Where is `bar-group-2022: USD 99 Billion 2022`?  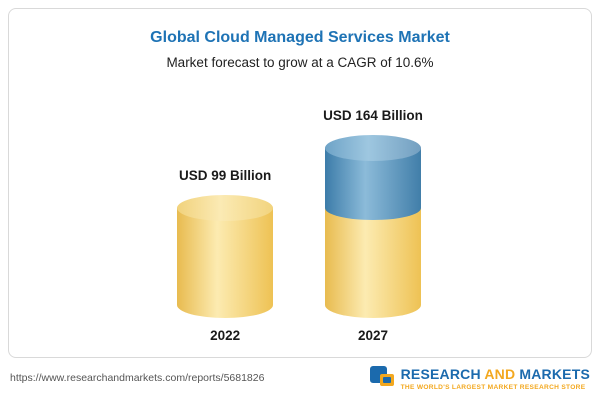
bar-group-2022: USD 99 Billion 2022 is located at coordinates (225, 255).